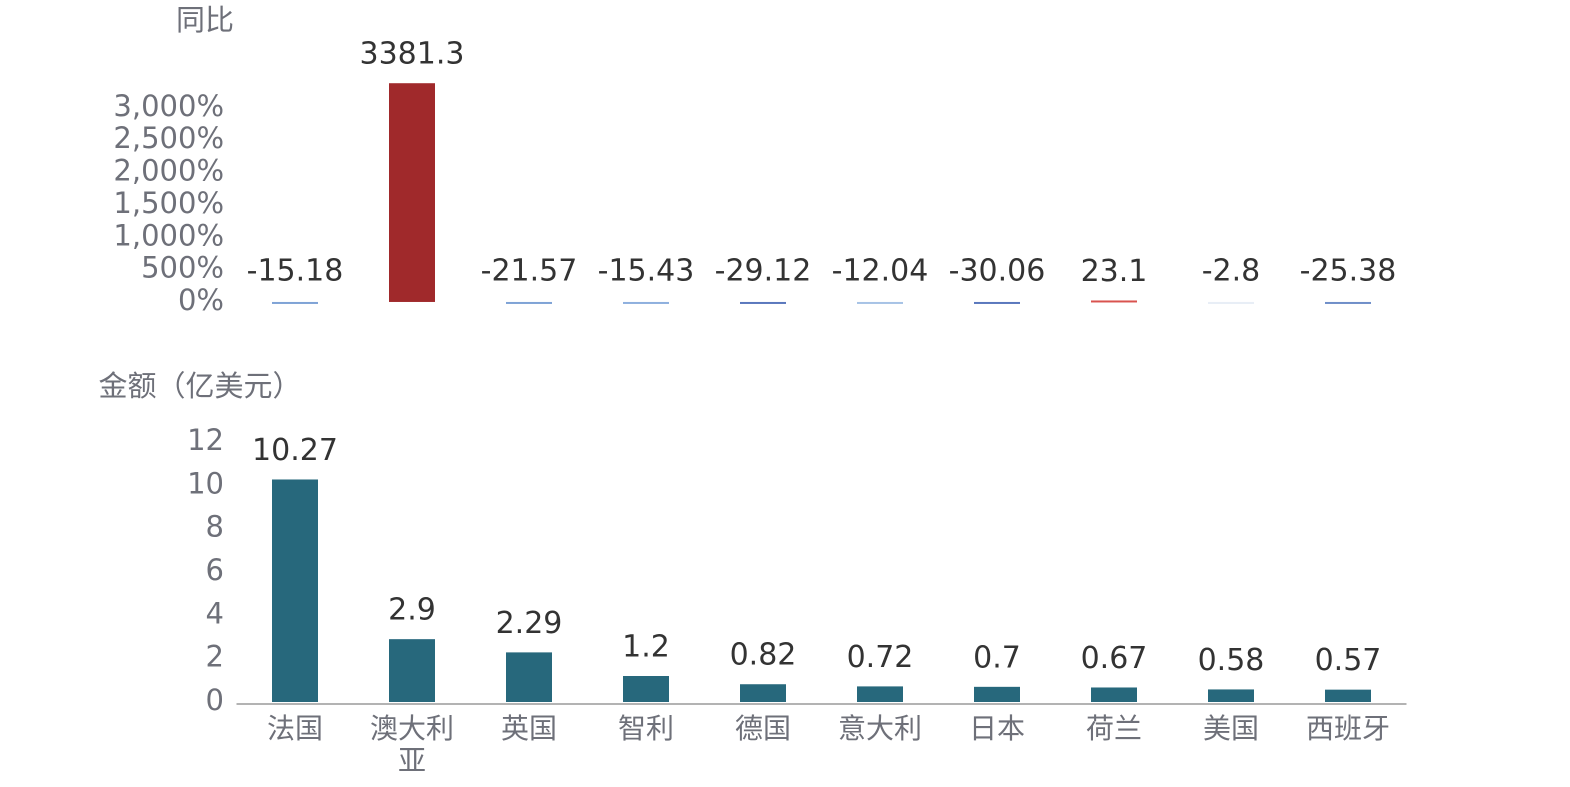 This screenshot has width=1570, height=787. I want to click on x-tick-label: 英国, so click(529, 728).